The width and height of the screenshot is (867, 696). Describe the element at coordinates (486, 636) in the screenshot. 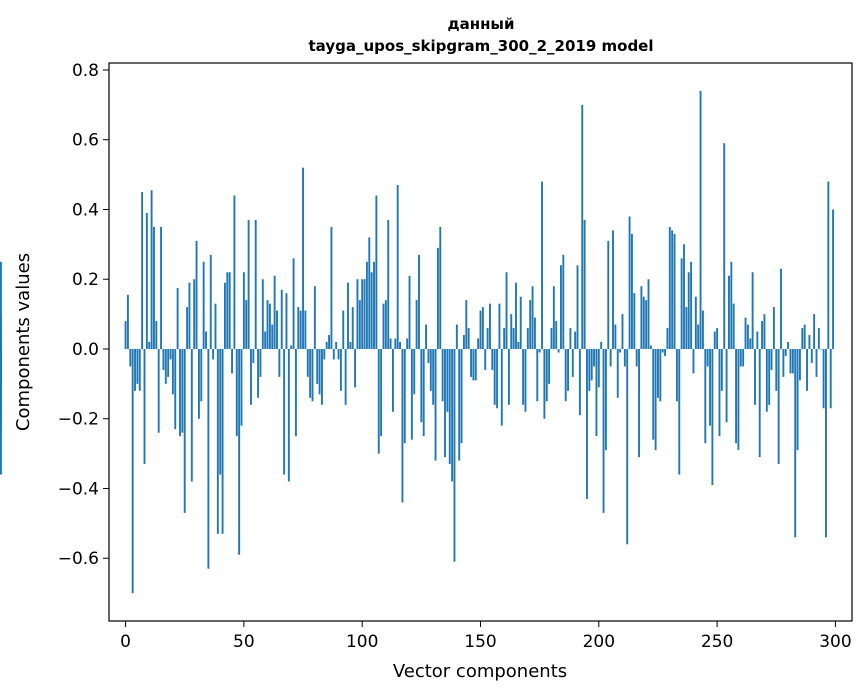

I see `x-axis-ticks: 0 50 100 150 200 250 300` at that location.